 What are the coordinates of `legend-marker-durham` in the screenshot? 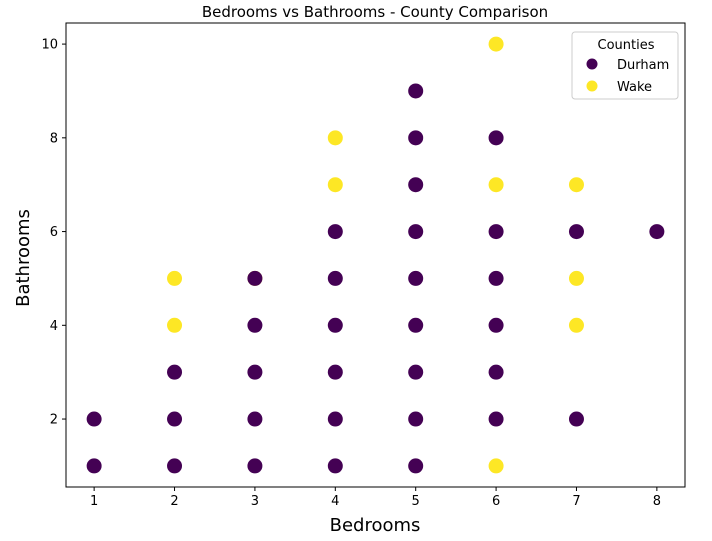 It's located at (592, 64).